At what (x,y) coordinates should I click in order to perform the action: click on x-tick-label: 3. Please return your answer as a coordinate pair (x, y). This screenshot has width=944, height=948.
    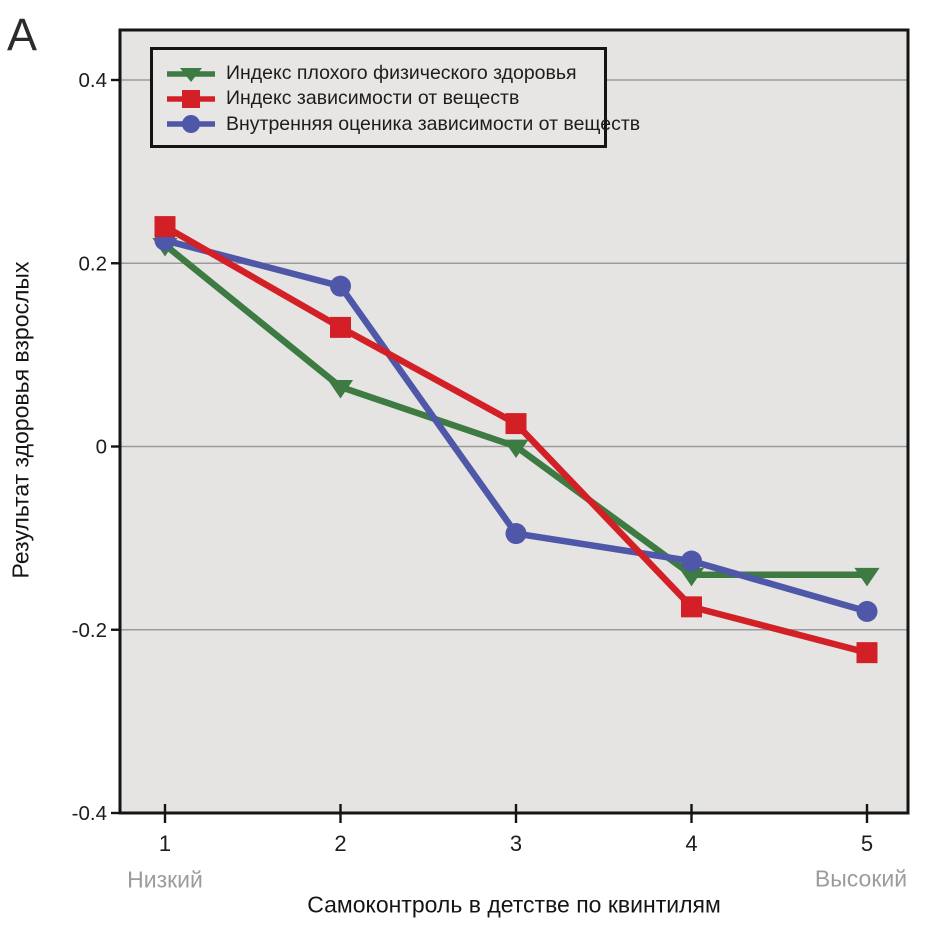
    Looking at the image, I should click on (516, 843).